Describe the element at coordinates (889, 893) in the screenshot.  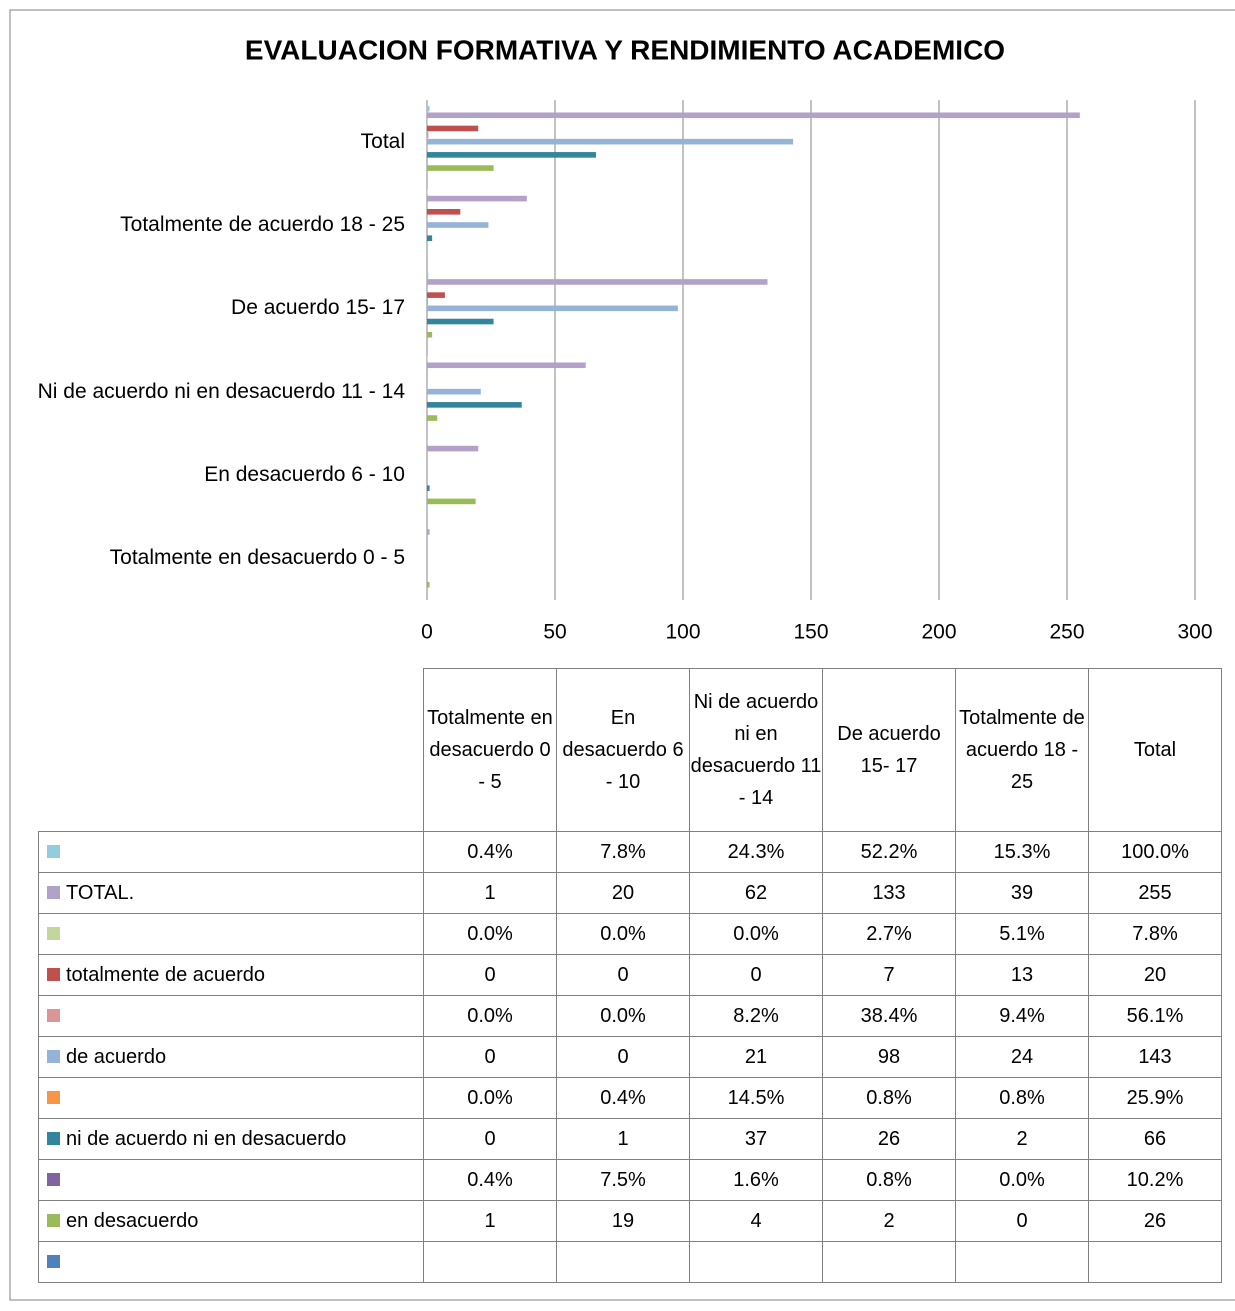
I see `table-cell: 133` at that location.